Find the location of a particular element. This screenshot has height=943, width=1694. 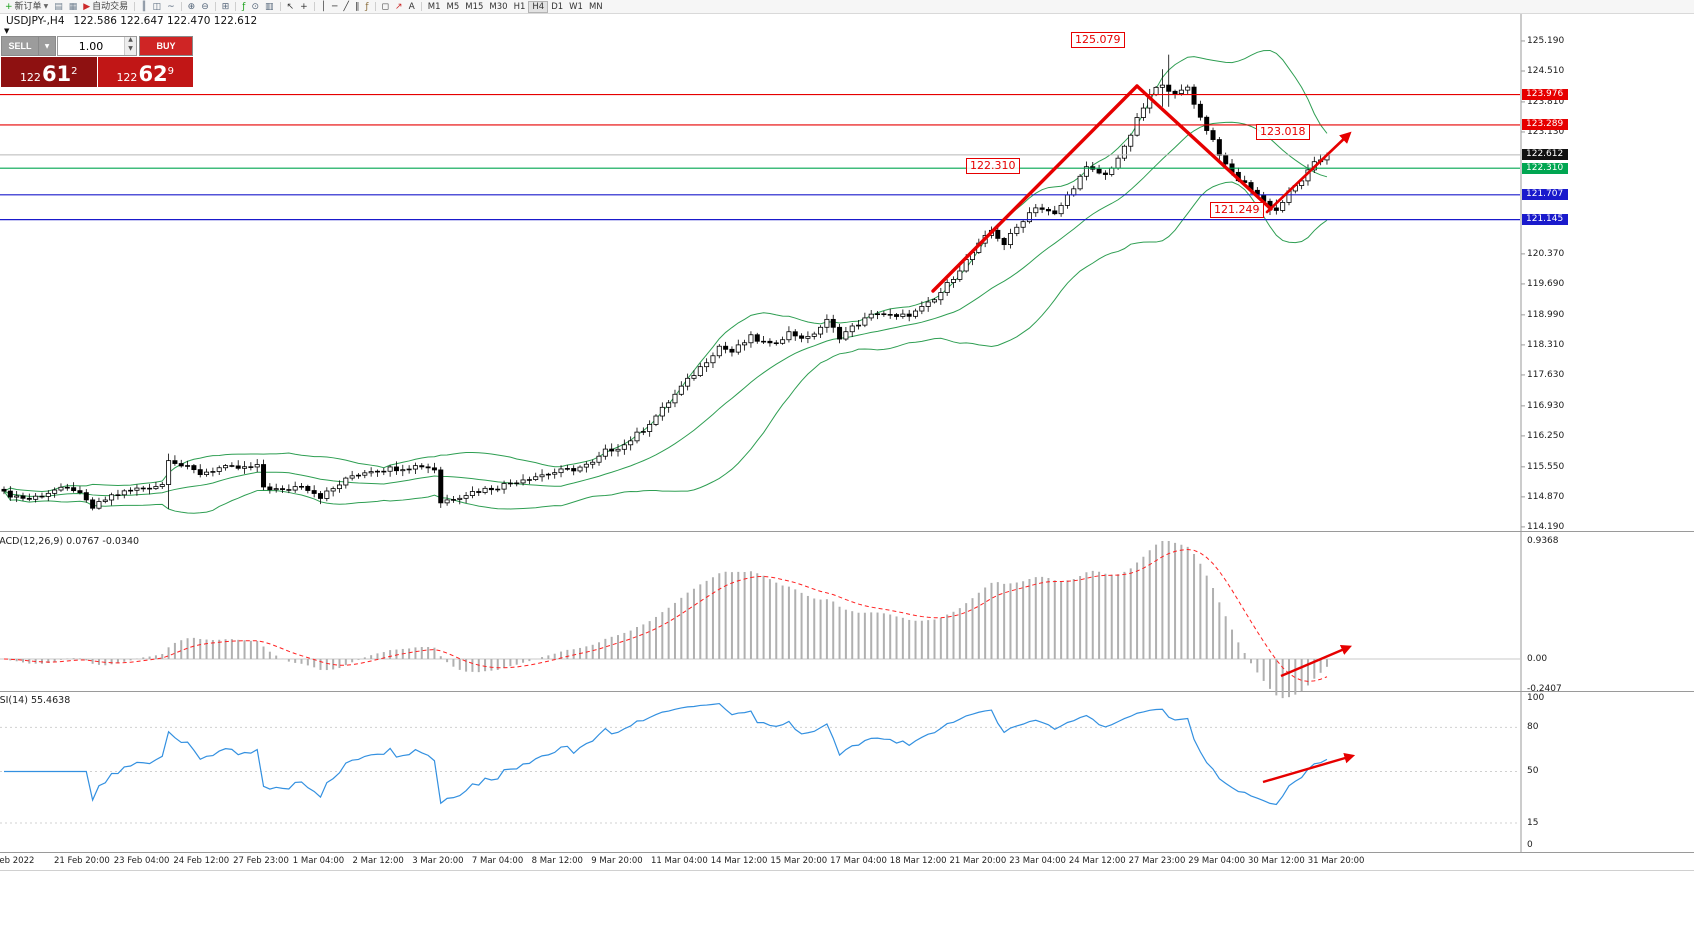

price-level-label: 123.976 is located at coordinates (1545, 95).